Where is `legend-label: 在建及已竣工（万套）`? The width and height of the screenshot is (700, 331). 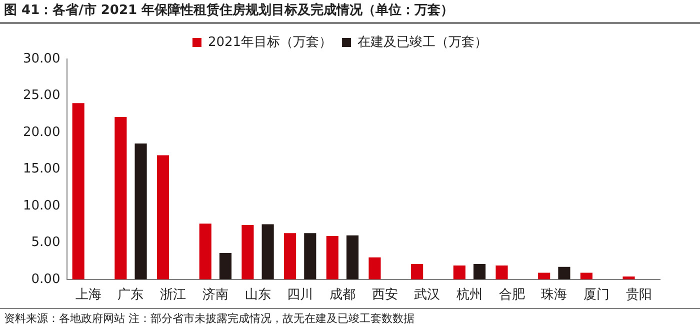
legend-label: 在建及已竣工（万套） is located at coordinates (423, 42).